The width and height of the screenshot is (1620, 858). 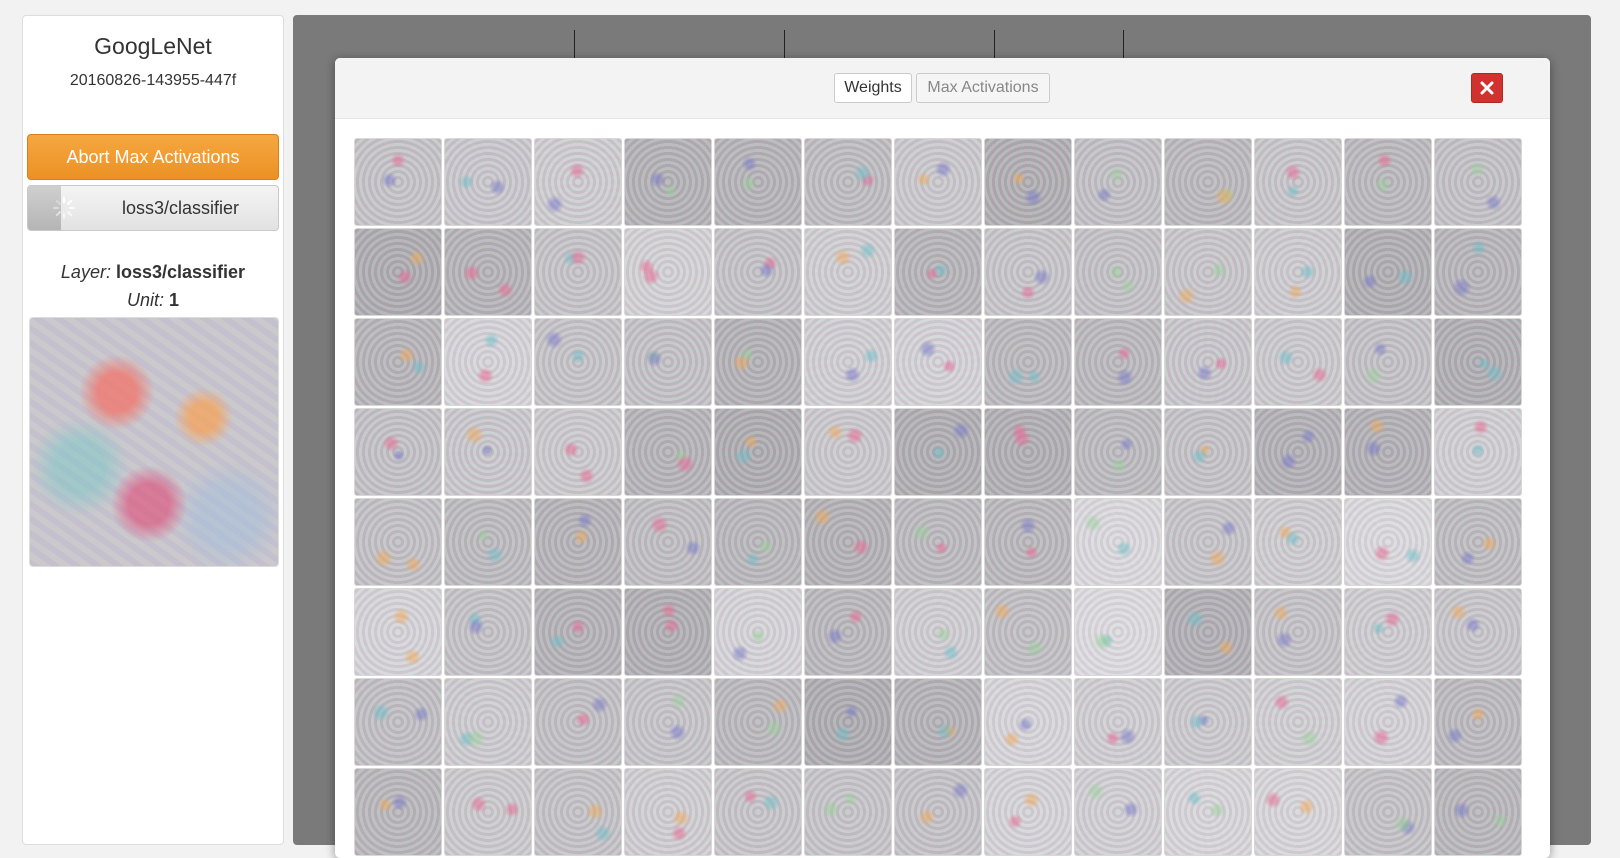 I want to click on close-button, so click(x=1487, y=88).